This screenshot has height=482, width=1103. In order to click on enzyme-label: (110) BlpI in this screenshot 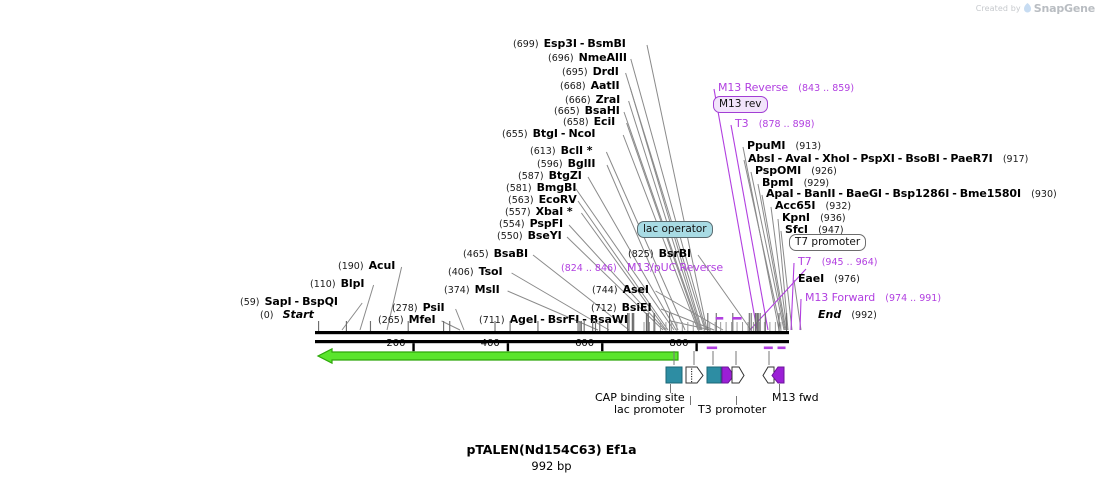, I will do `click(337, 283)`.